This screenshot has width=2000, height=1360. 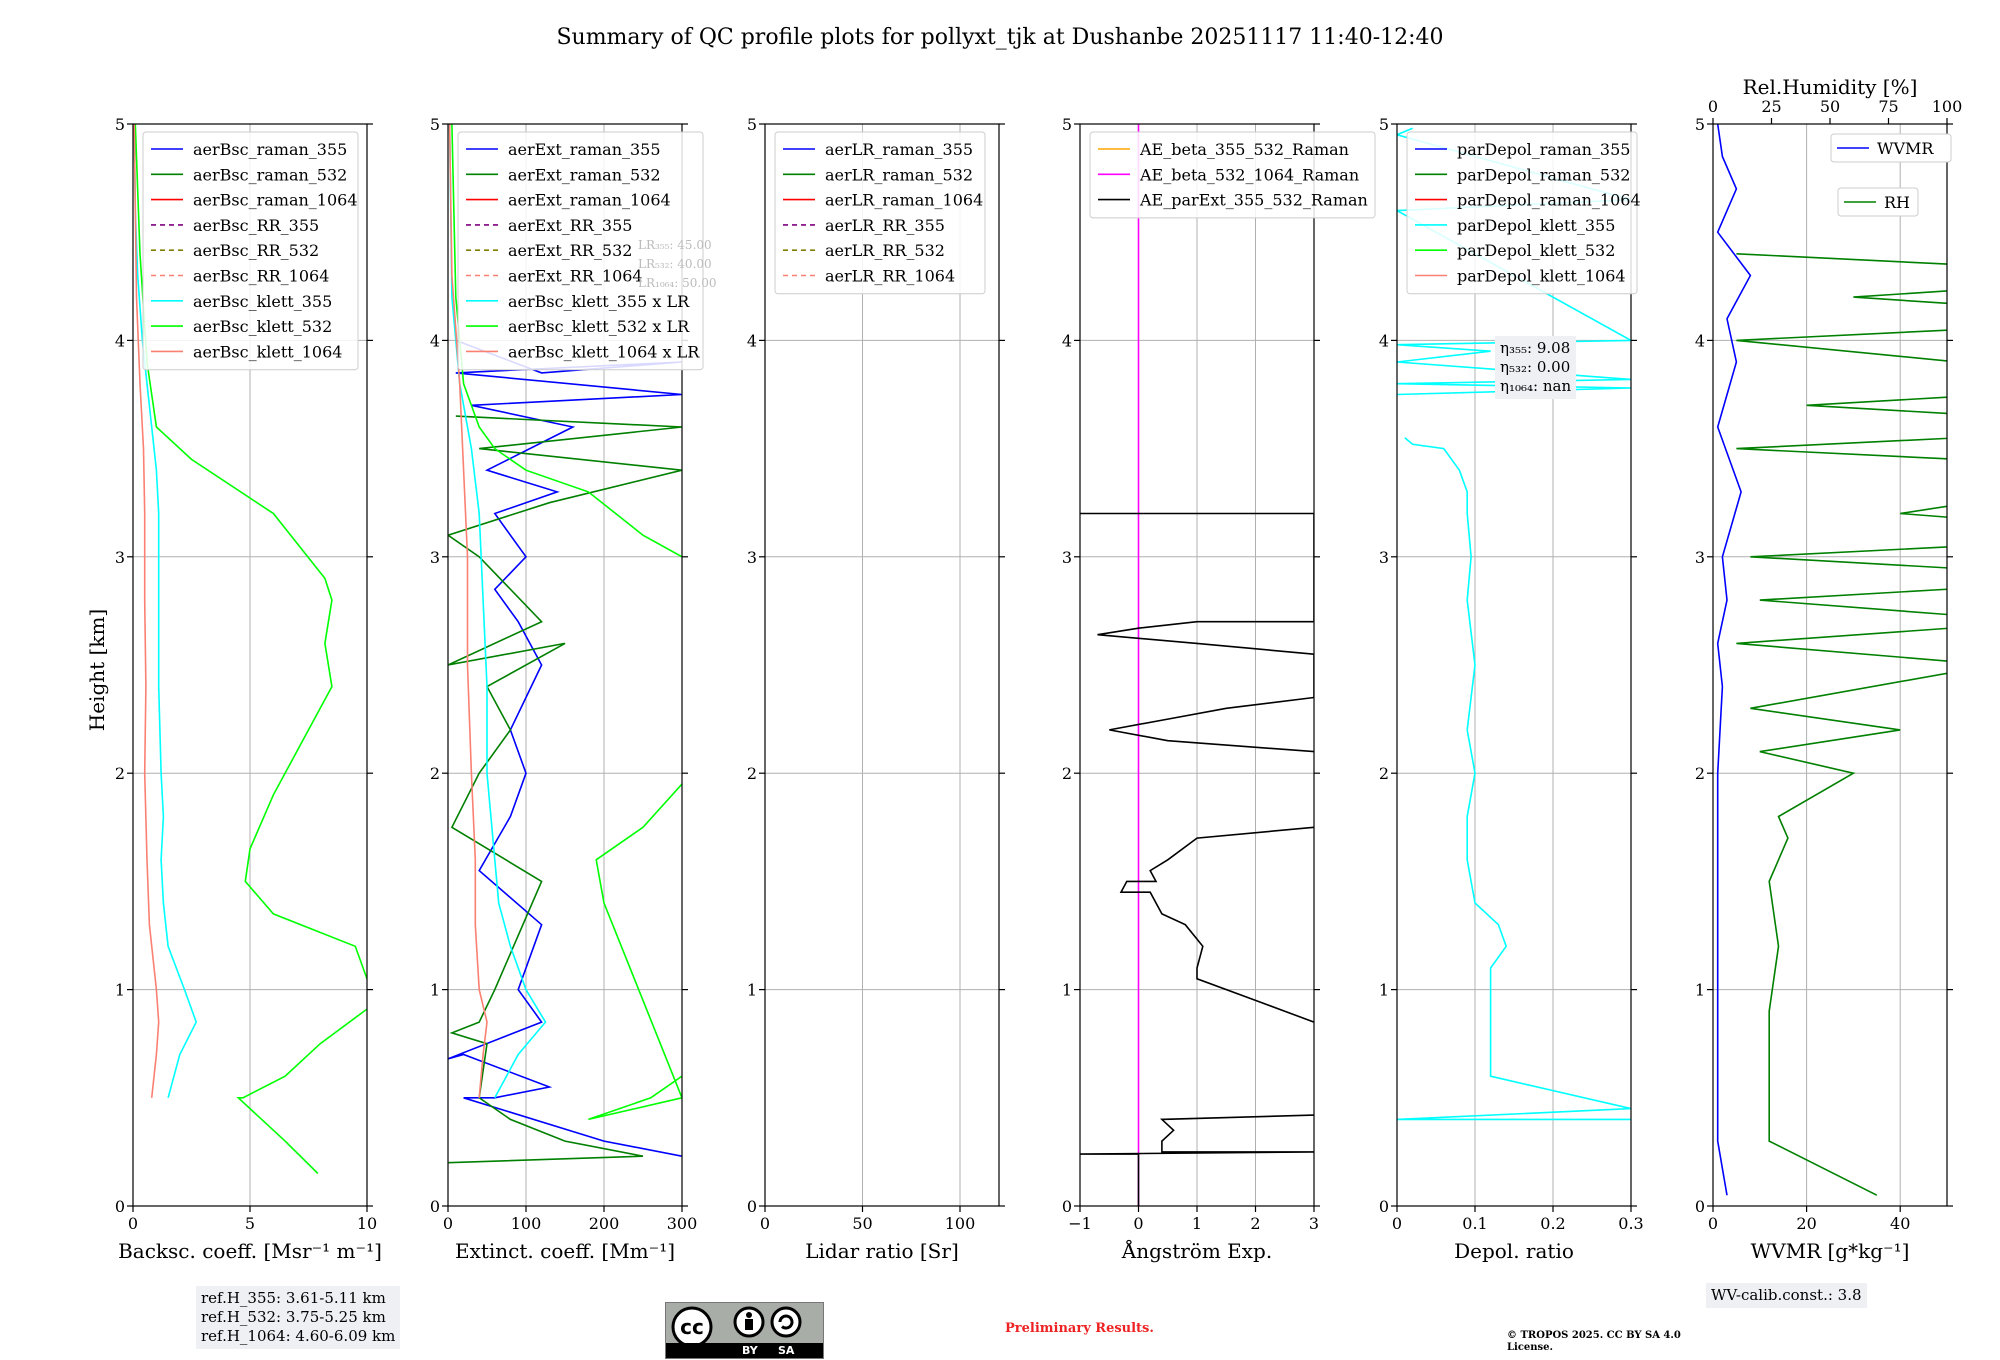 What do you see at coordinates (1249, 174) in the screenshot?
I see `legend-label: AE_beta_532_1064_Raman` at bounding box center [1249, 174].